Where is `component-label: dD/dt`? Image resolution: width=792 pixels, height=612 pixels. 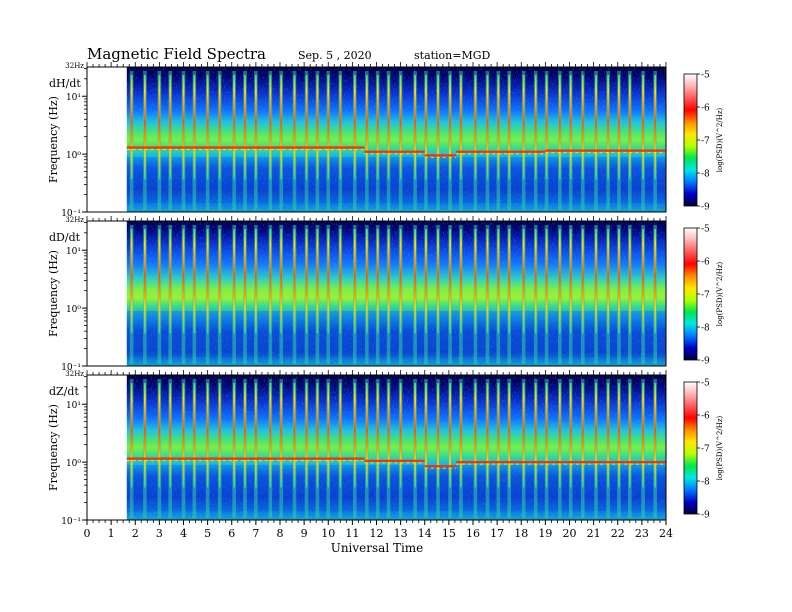
component-label: dD/dt is located at coordinates (65, 237).